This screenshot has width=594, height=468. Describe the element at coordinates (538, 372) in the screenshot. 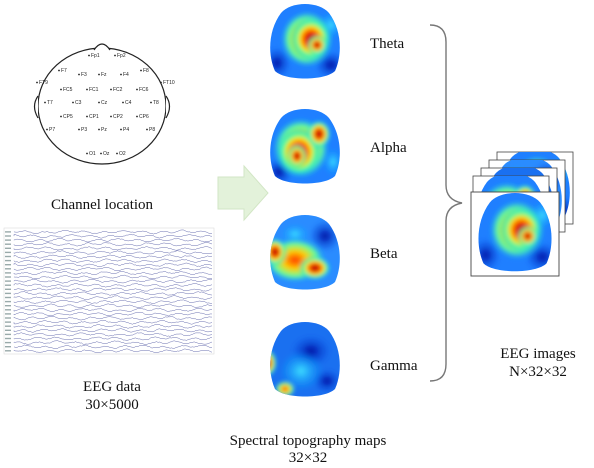

I see `eeg-images-dims: N×32×32` at that location.